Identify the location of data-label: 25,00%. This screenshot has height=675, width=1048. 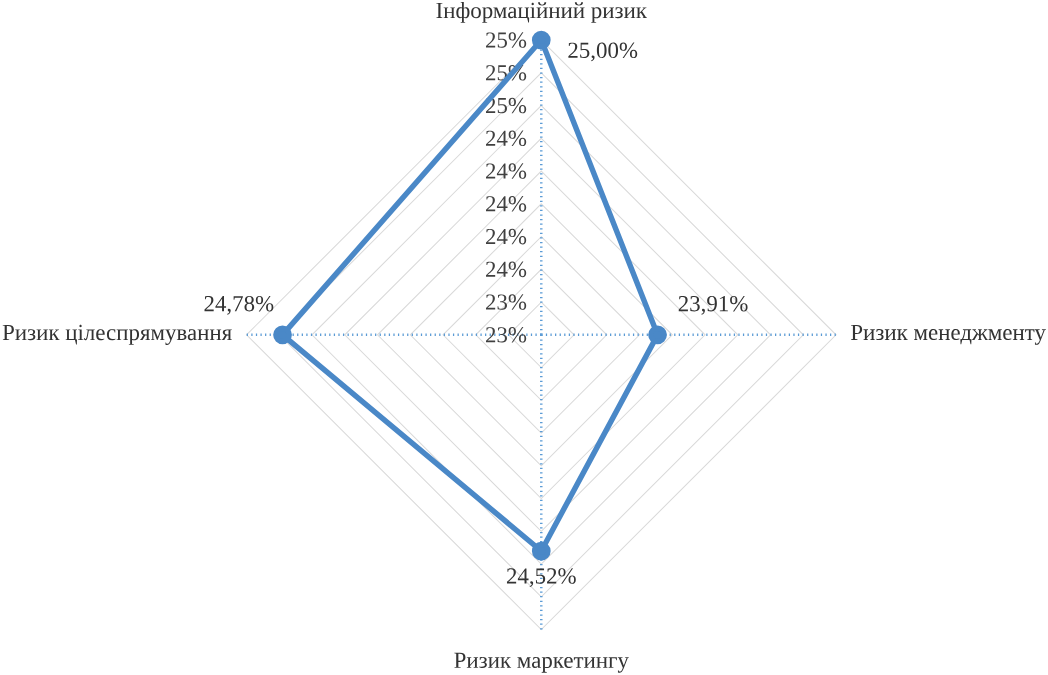
(603, 52).